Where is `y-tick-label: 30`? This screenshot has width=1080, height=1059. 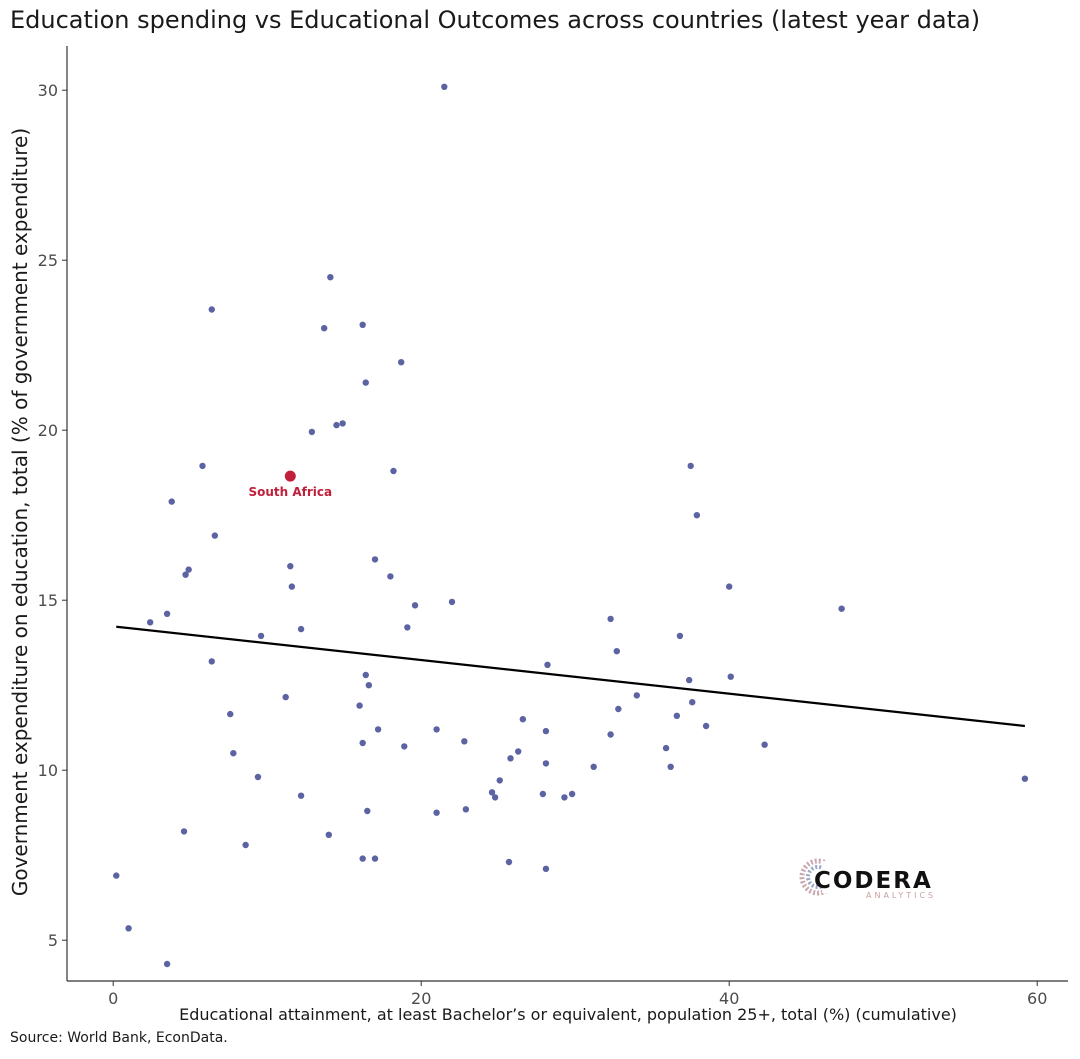 y-tick-label: 30 is located at coordinates (48, 90).